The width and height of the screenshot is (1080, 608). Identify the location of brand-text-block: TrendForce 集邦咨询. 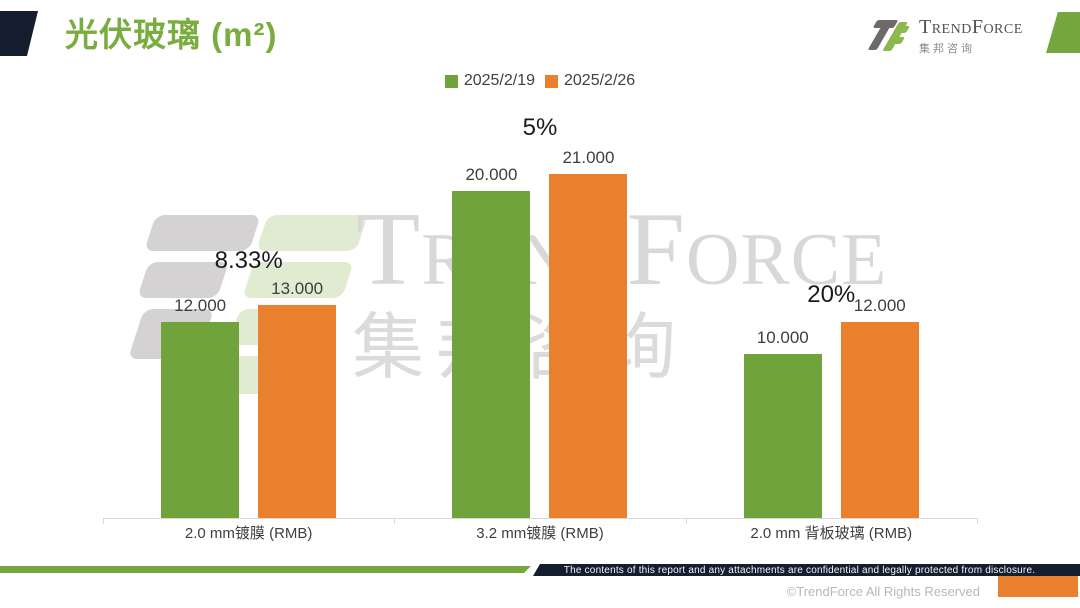
(971, 36).